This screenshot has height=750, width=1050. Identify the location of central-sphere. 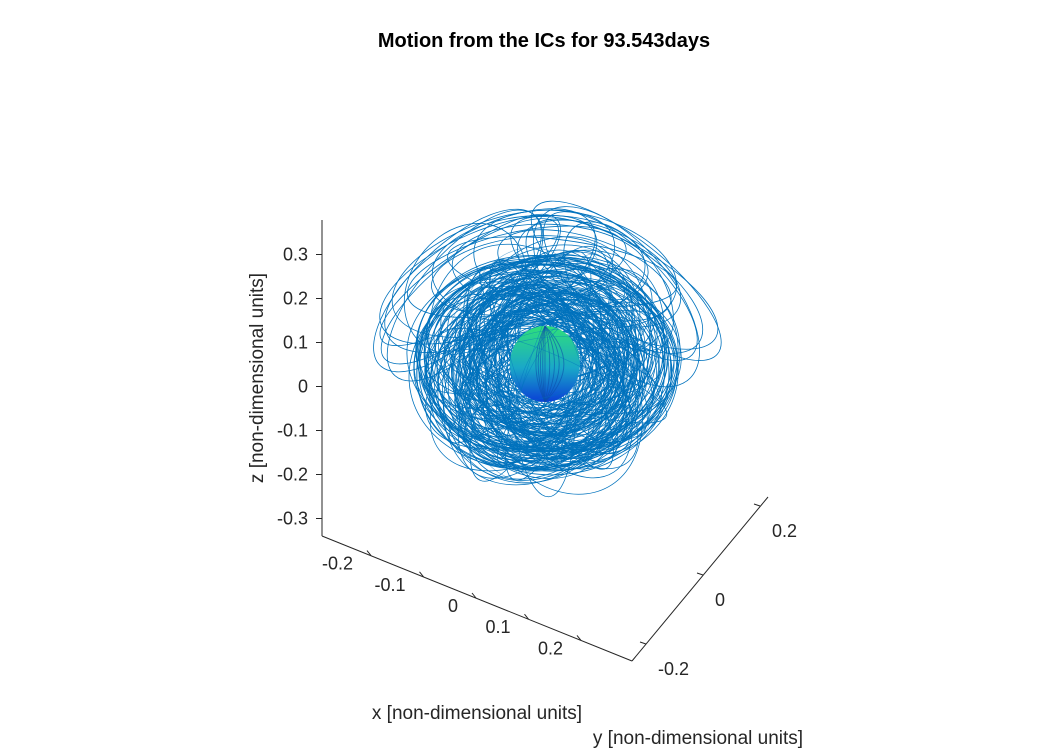
(547, 365).